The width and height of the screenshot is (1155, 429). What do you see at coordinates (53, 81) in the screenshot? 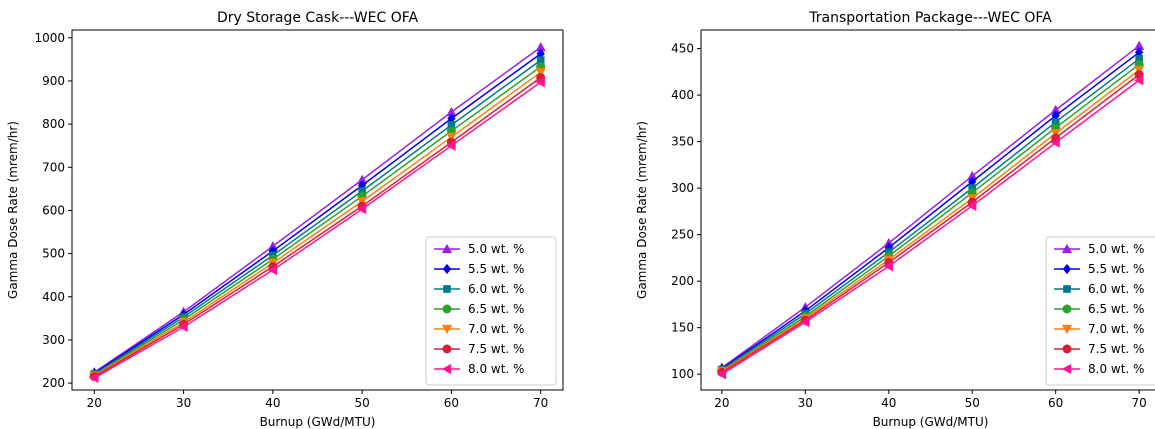
I see `y-tick-label: 900` at bounding box center [53, 81].